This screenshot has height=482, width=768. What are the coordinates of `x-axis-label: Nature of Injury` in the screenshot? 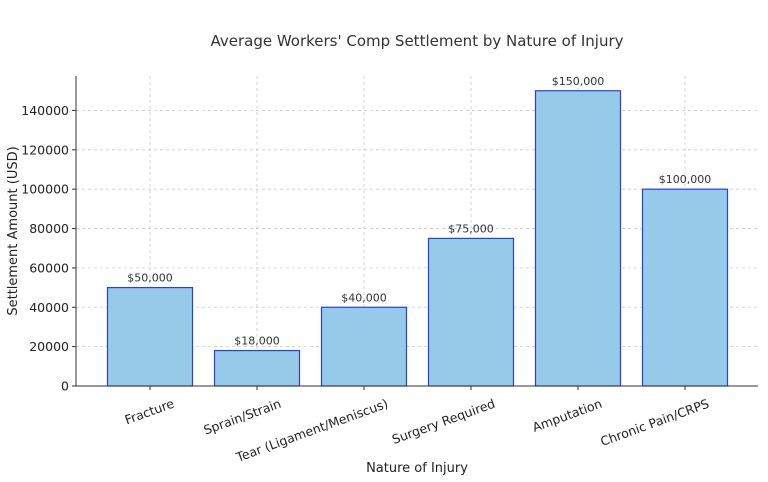 It's located at (417, 468).